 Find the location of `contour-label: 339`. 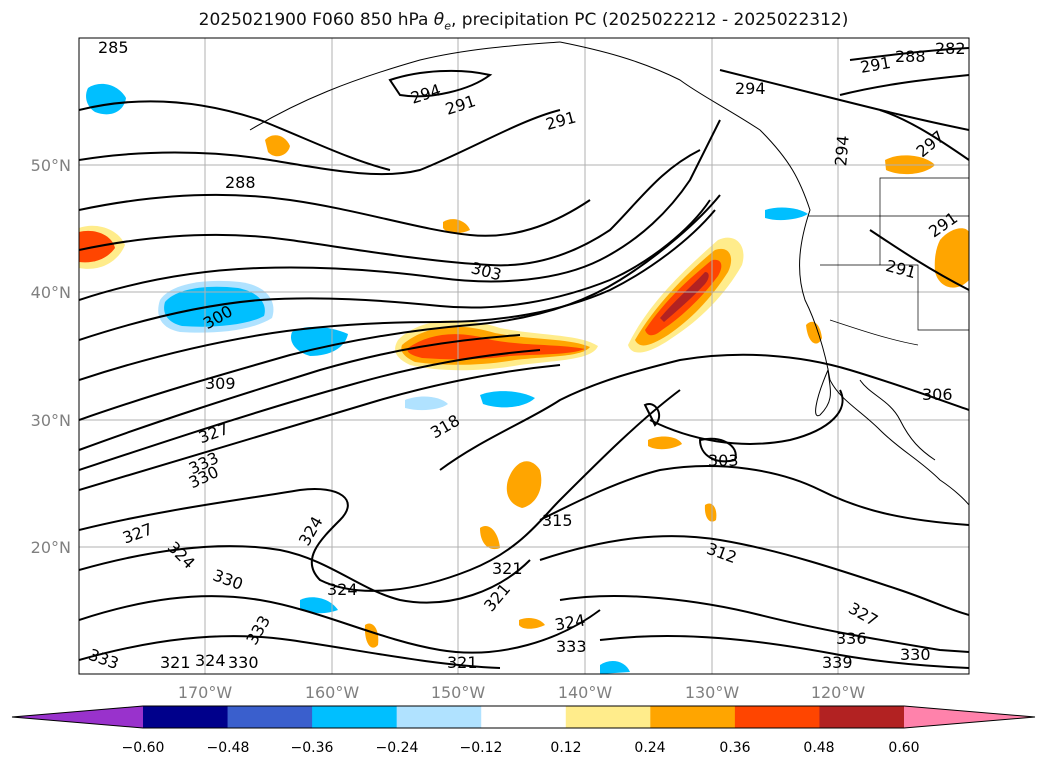

contour-label: 339 is located at coordinates (837, 662).